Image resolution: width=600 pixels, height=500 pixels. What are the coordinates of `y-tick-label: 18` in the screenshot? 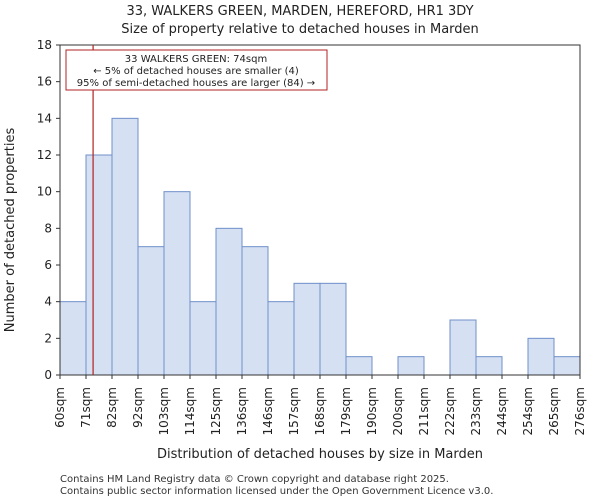 It's located at (44, 45).